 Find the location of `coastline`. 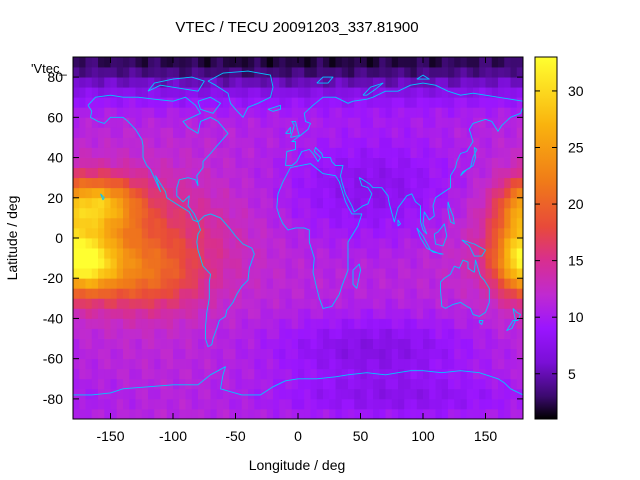

coastline is located at coordinates (325, 80).